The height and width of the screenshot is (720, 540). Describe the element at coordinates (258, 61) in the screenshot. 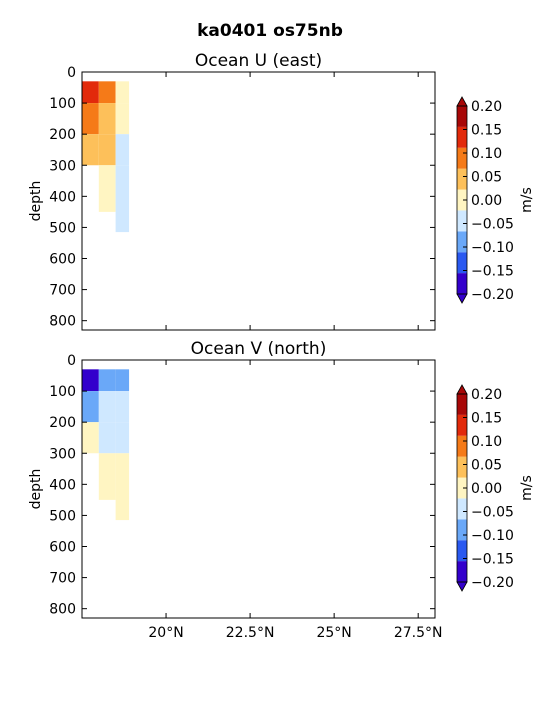

I see `panel-title: Ocean U (east)` at that location.